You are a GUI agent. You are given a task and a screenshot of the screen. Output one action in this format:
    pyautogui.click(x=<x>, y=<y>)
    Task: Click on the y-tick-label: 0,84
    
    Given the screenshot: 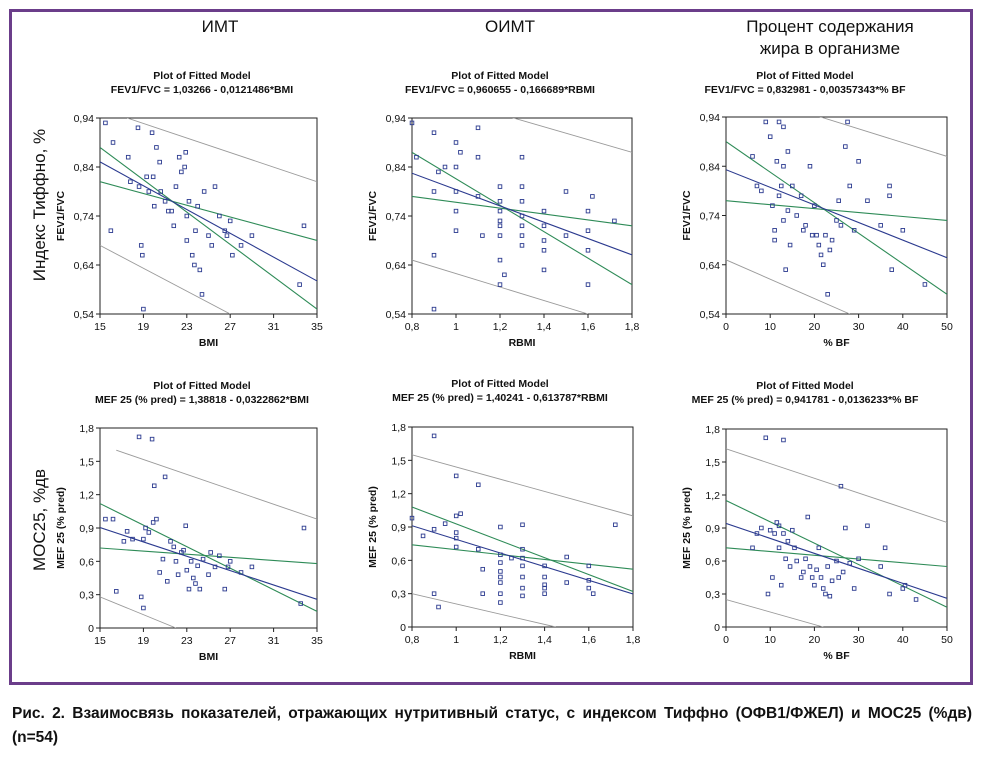 What is the action you would take?
    pyautogui.click(x=84, y=168)
    